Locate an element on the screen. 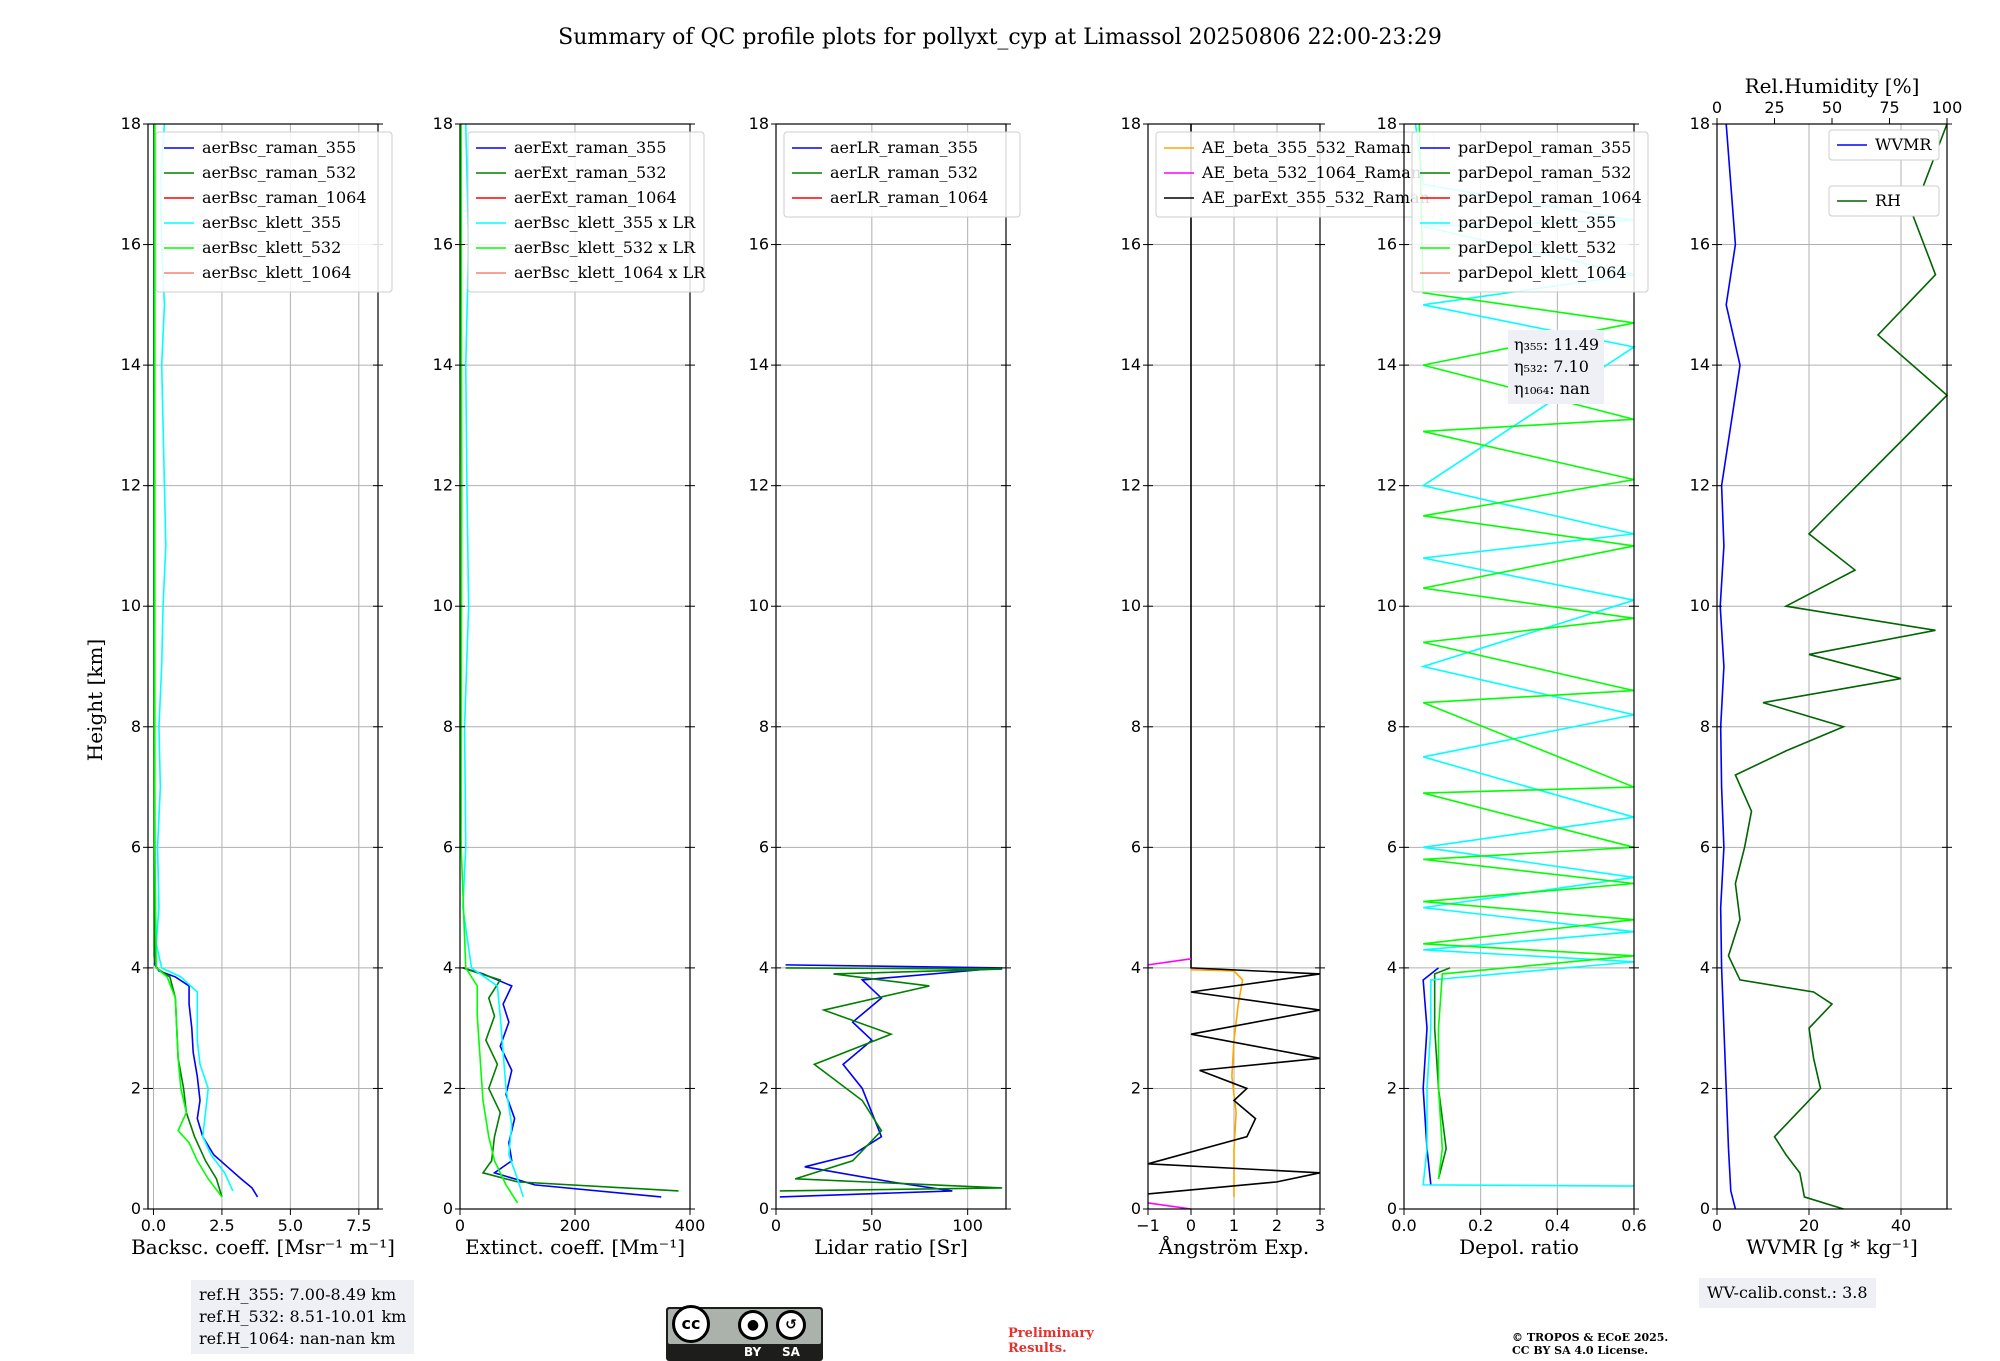  legend-label-bsc-5: aerBsc_klett_1064 is located at coordinates (276, 272).